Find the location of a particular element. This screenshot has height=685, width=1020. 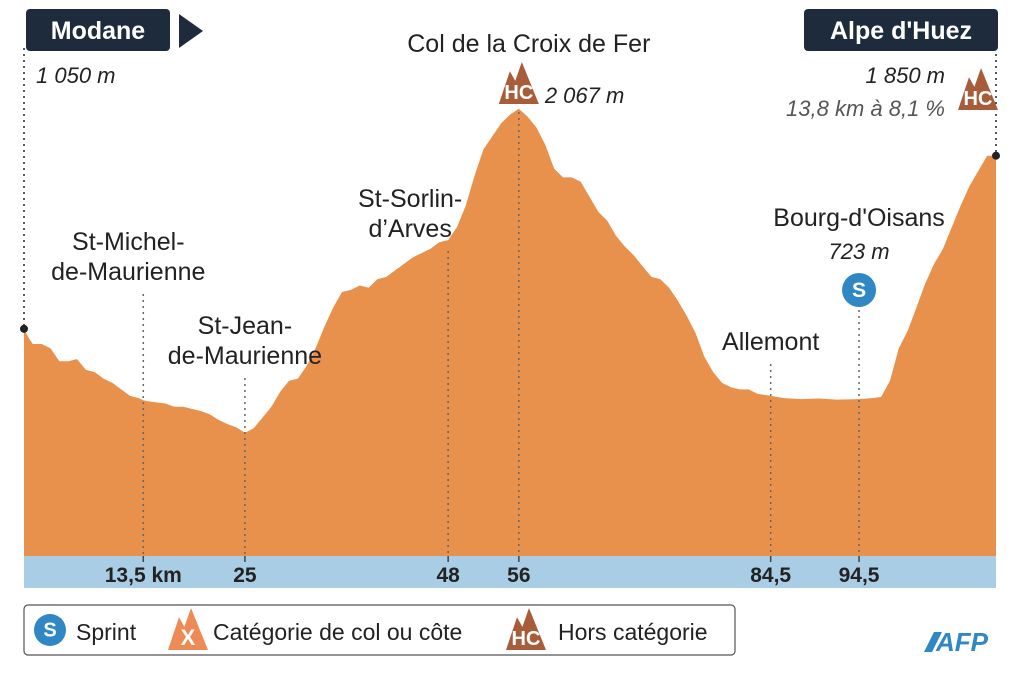

legend-categorie-de-col-ou-cote-icon-text: X is located at coordinates (188, 637).